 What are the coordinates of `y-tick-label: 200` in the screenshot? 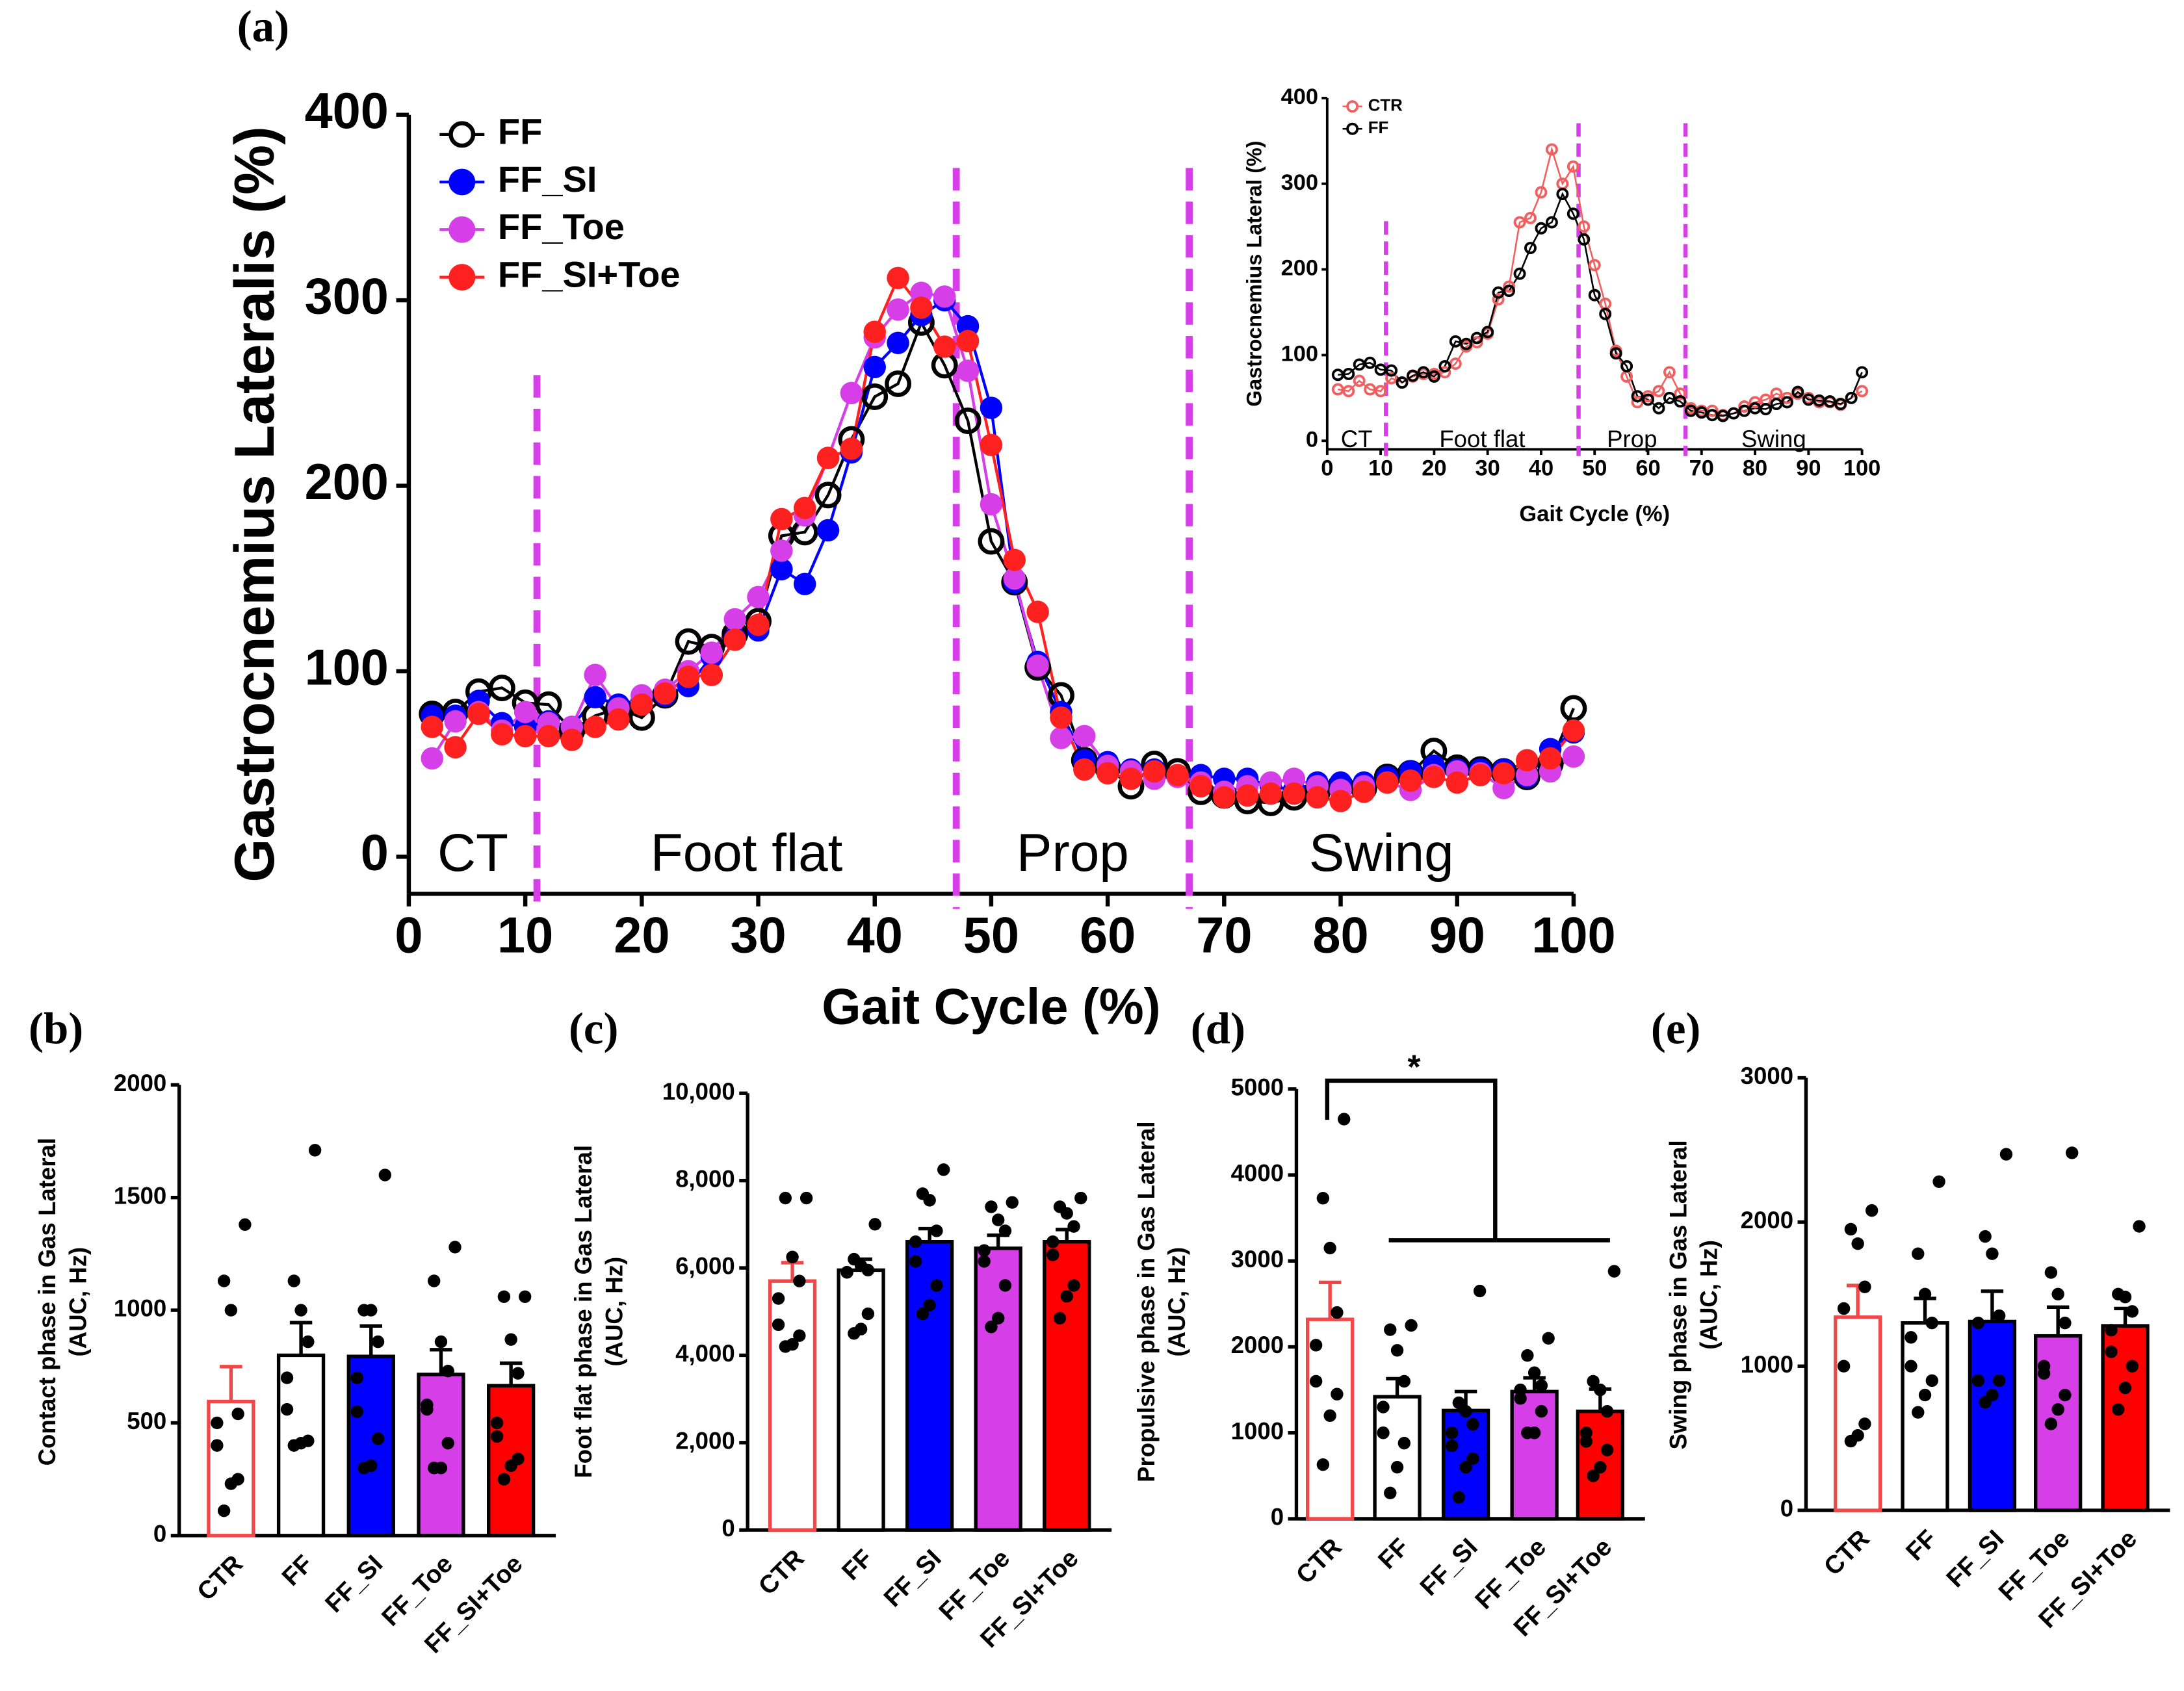 It's located at (1299, 268).